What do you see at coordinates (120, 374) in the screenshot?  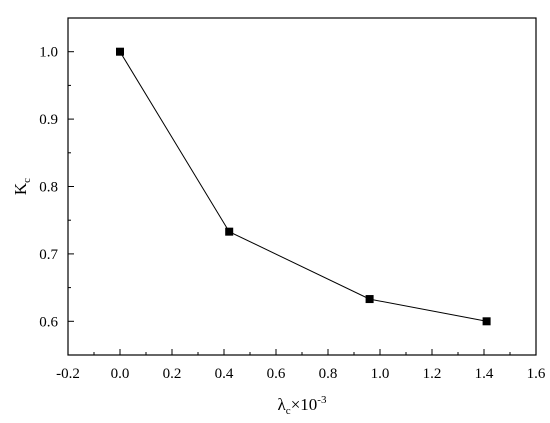 I see `x-tick-label: 0.0` at bounding box center [120, 374].